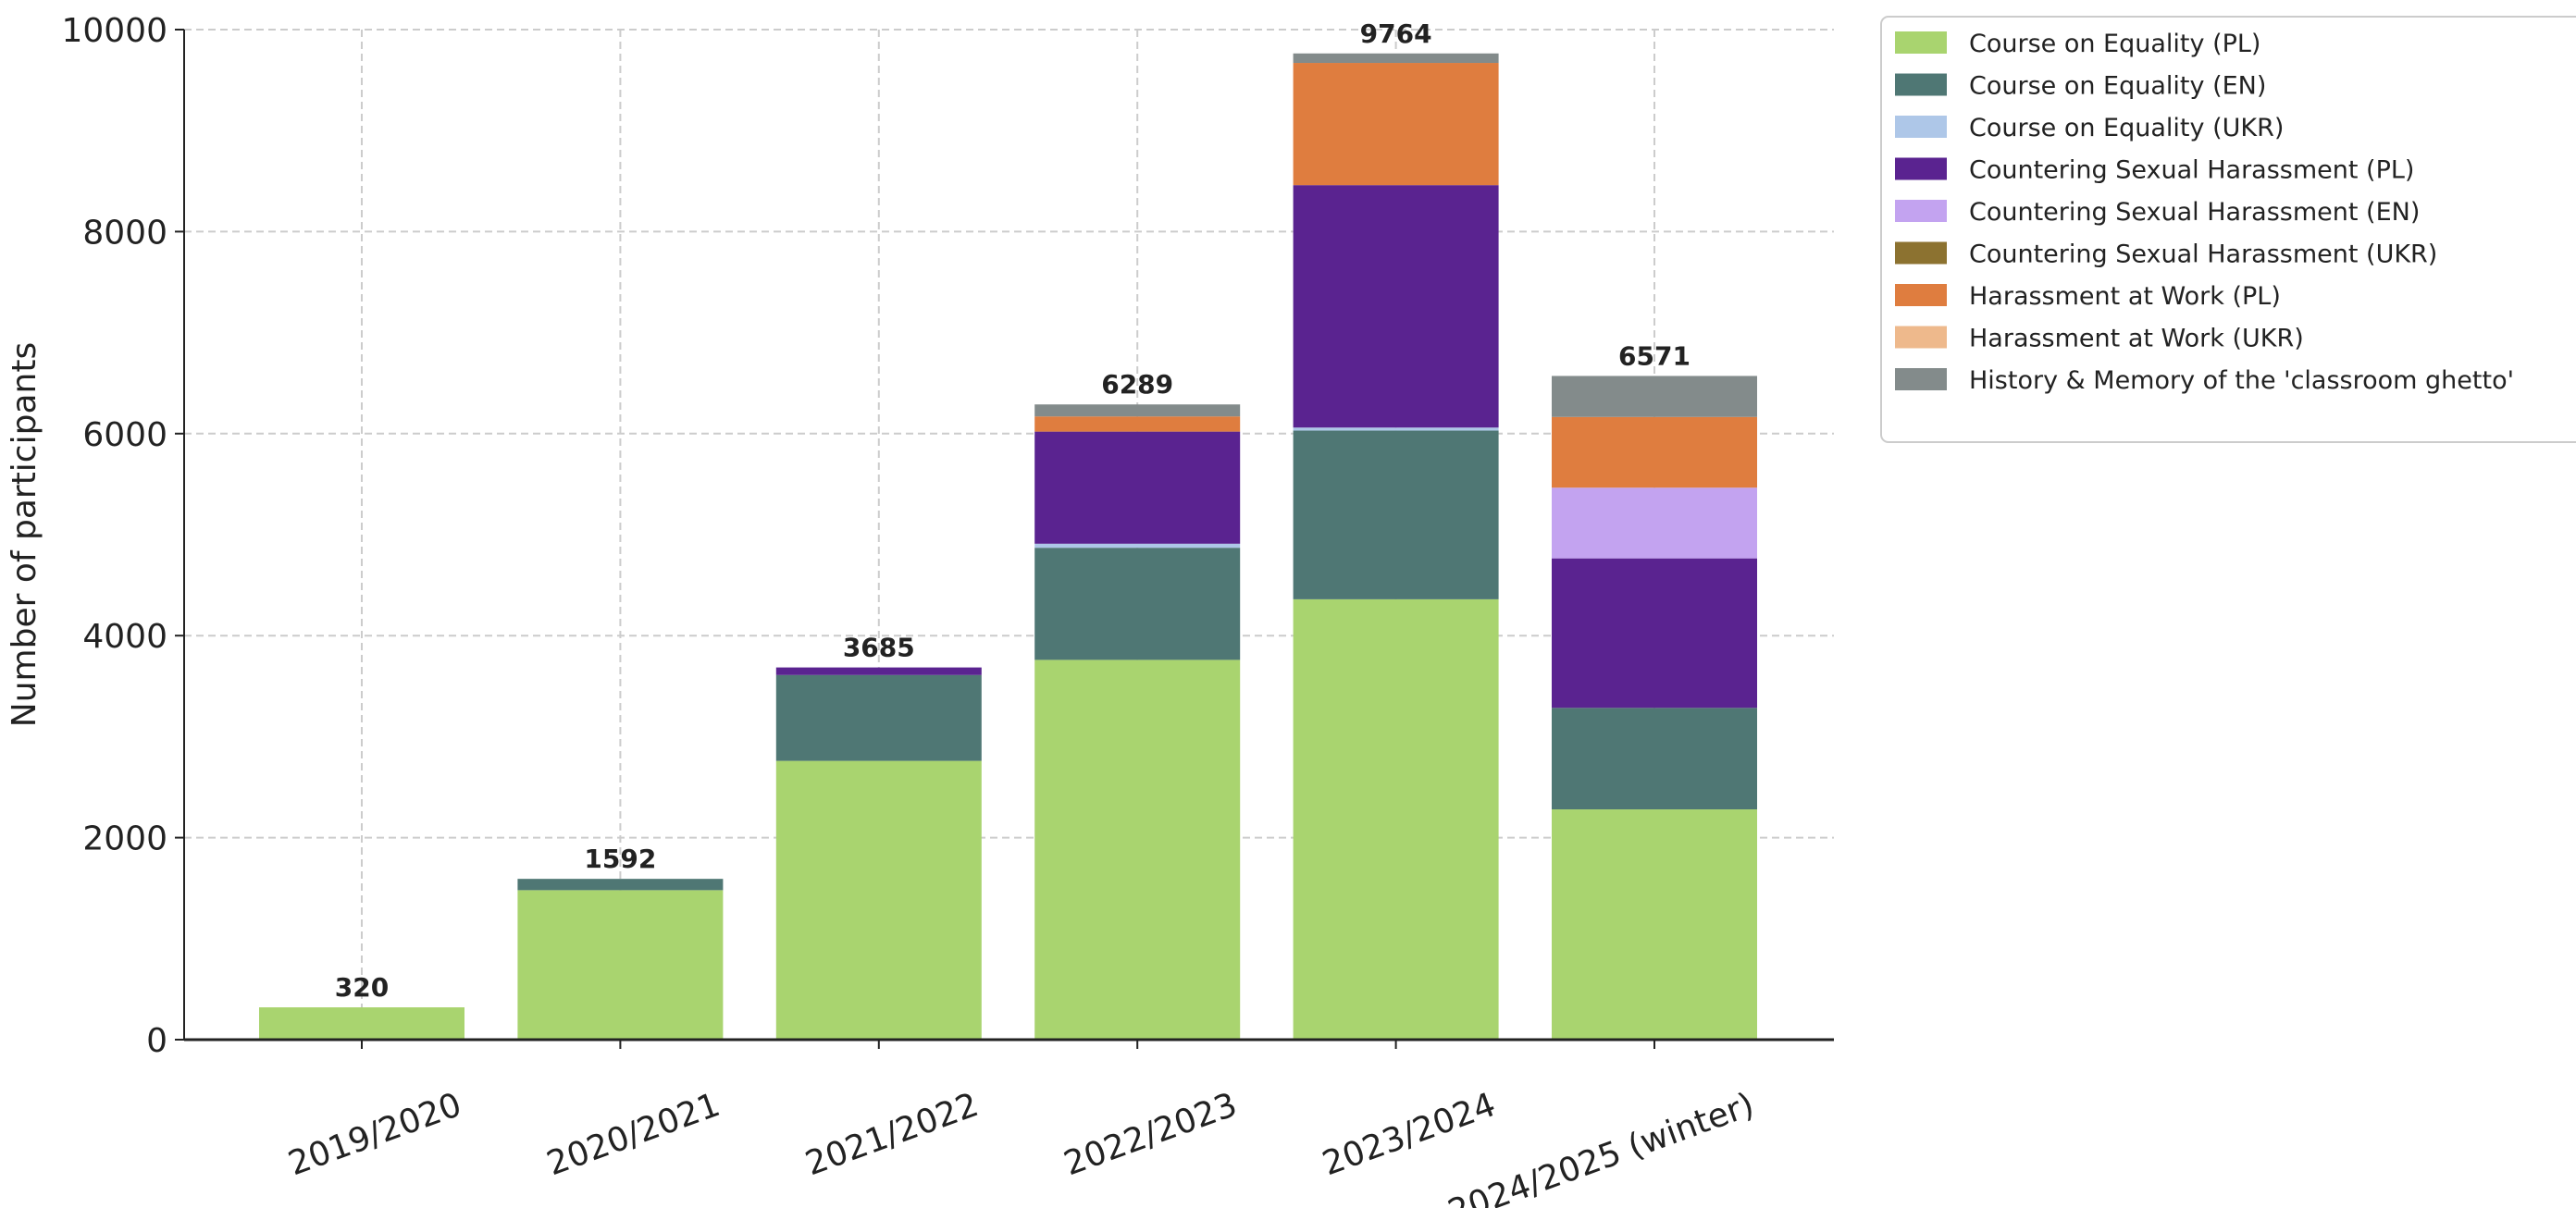  I want to click on y-tick-label: 2000, so click(124, 839).